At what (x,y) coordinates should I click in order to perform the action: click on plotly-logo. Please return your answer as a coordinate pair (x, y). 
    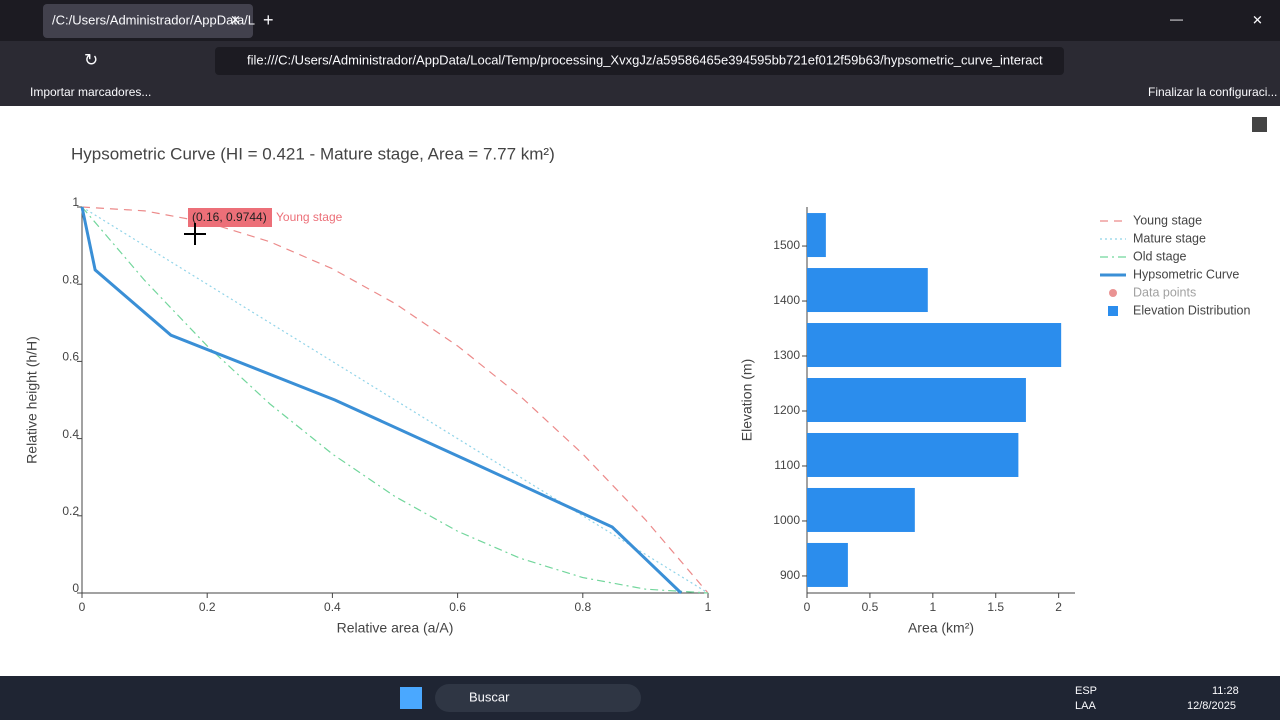
    Looking at the image, I should click on (1259, 124).